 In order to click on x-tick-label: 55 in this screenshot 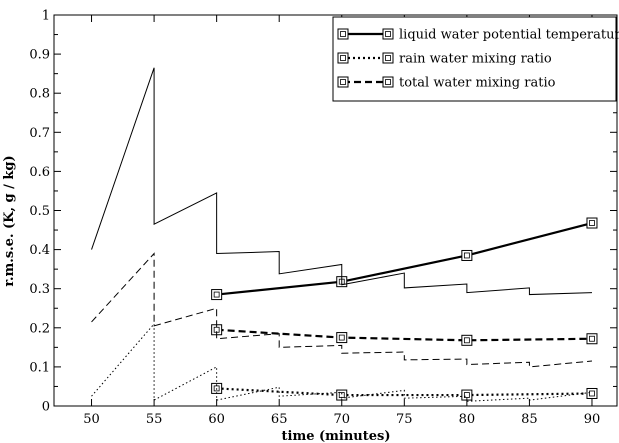, I will do `click(154, 419)`.